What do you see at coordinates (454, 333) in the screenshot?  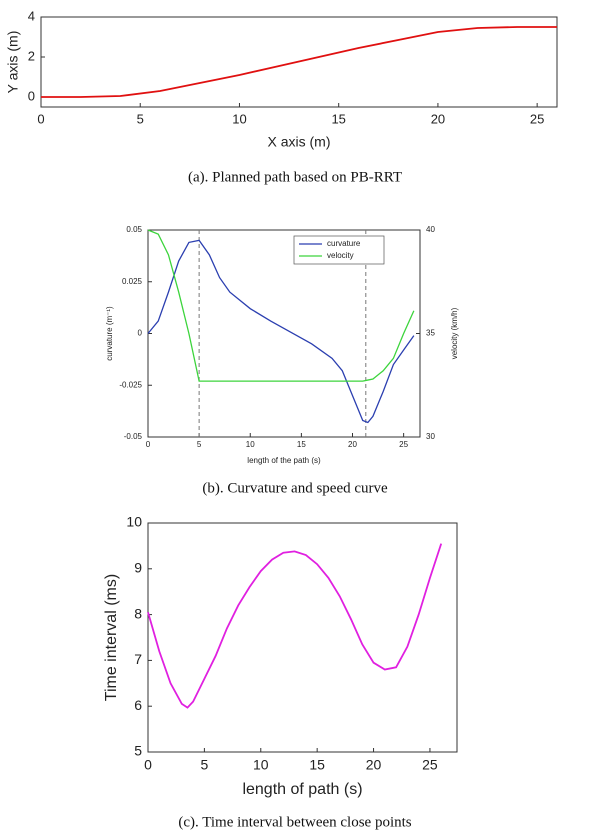 I see `y2-axis-label: velocity (km/h)` at bounding box center [454, 333].